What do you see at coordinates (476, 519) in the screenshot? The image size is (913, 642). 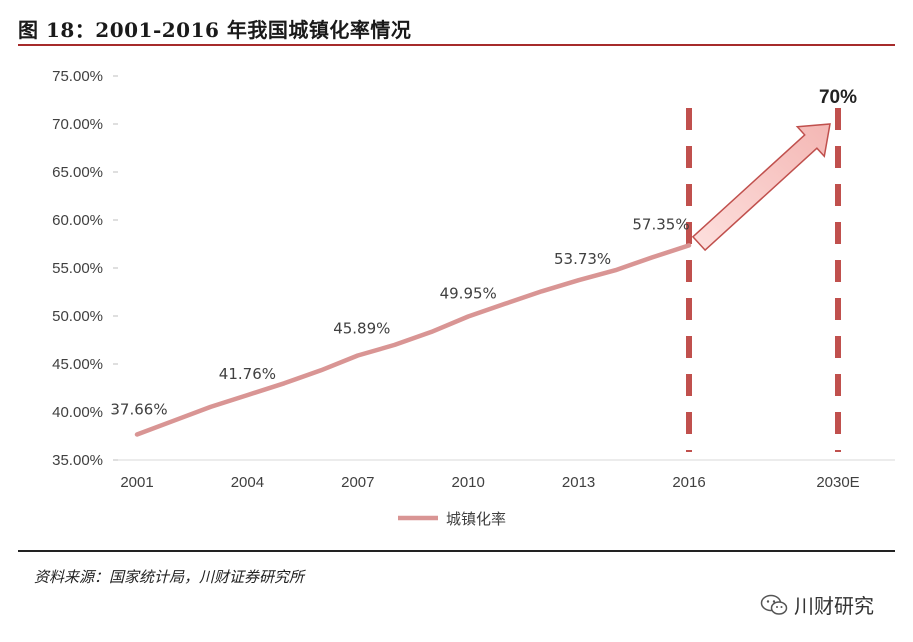 I see `legend-label: 城镇化率` at bounding box center [476, 519].